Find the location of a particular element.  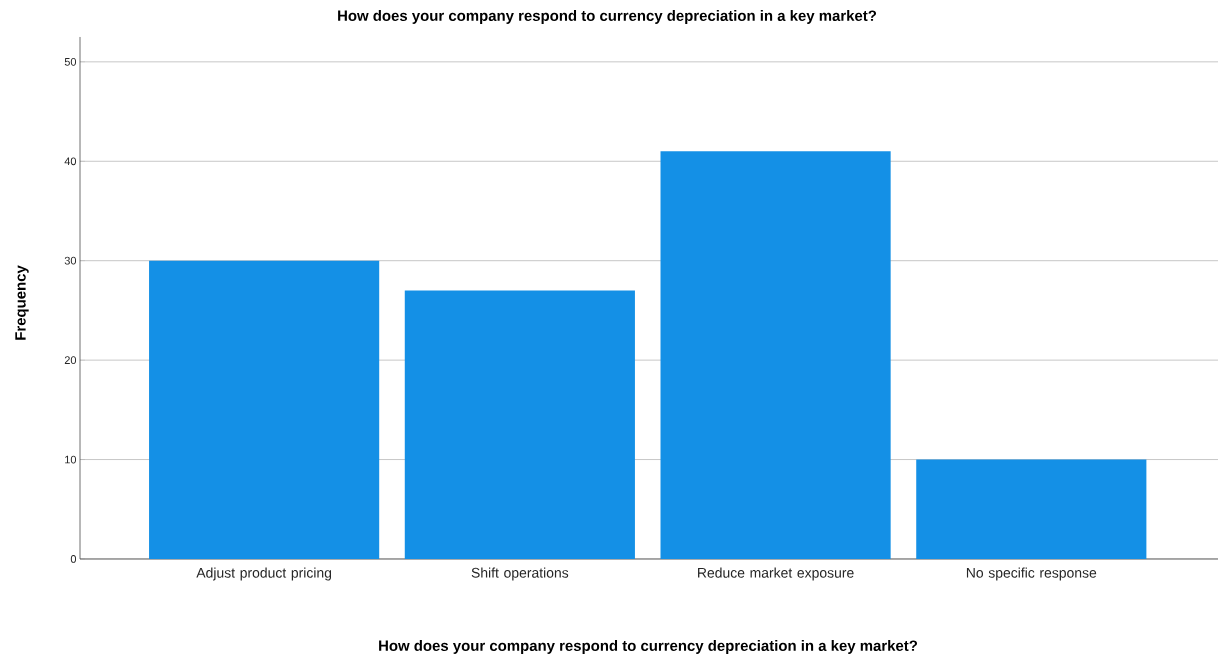

y-tick-label: 20 is located at coordinates (70, 360).